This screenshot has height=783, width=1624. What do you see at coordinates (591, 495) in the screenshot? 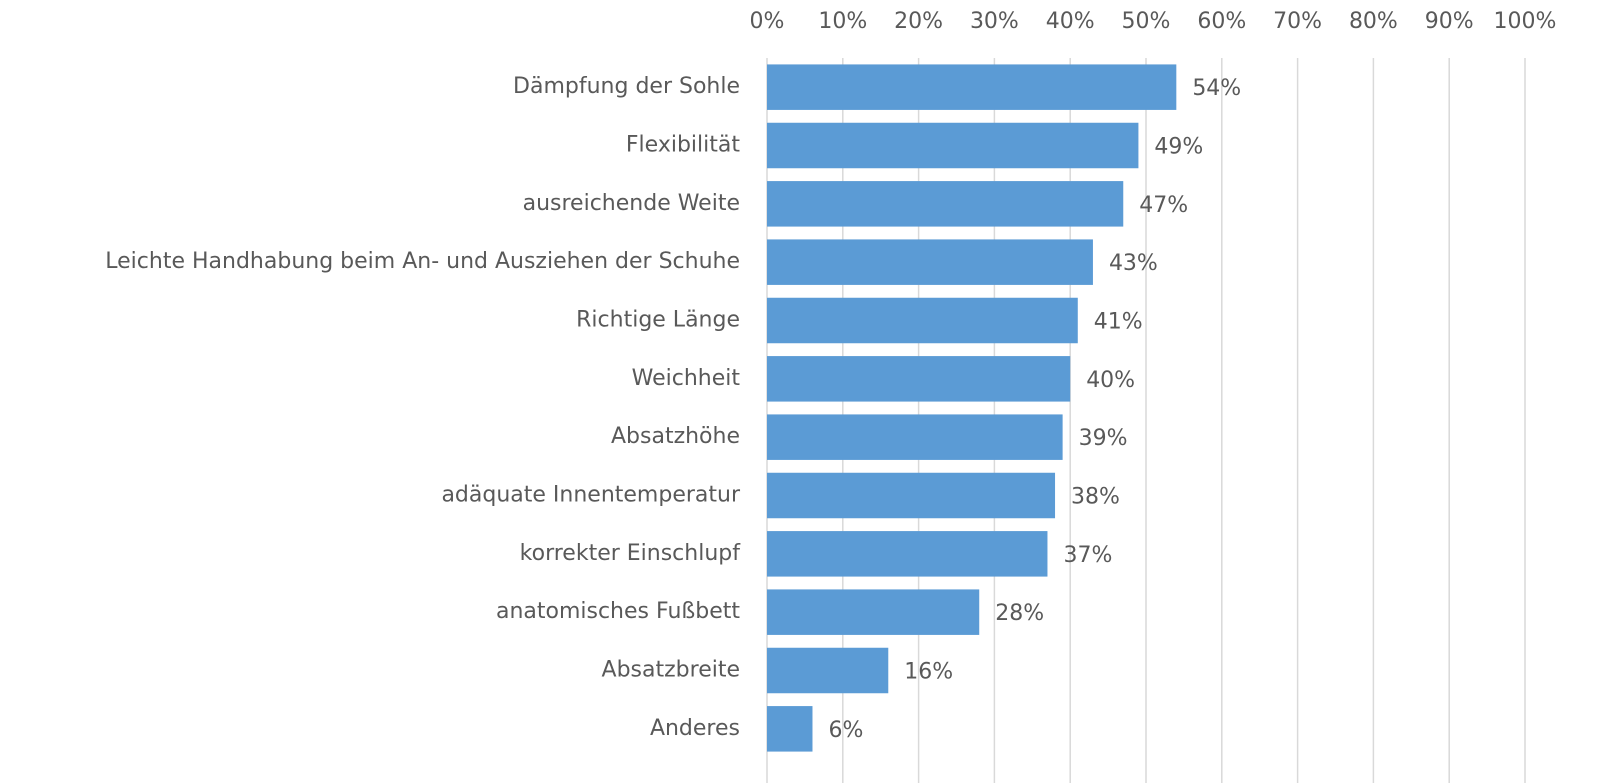
I see `y-tick-label: adäquate Innentemperatur` at bounding box center [591, 495].